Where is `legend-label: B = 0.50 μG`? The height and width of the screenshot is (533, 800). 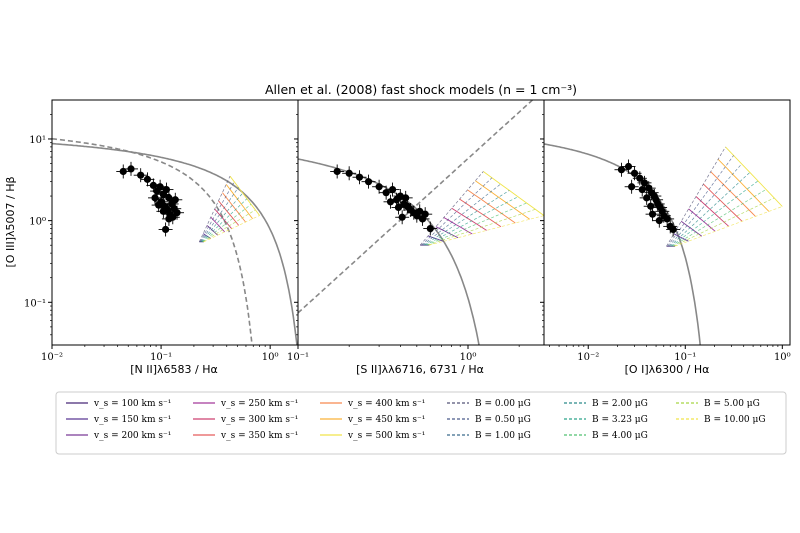
legend-label: B = 0.50 μG is located at coordinates (503, 420).